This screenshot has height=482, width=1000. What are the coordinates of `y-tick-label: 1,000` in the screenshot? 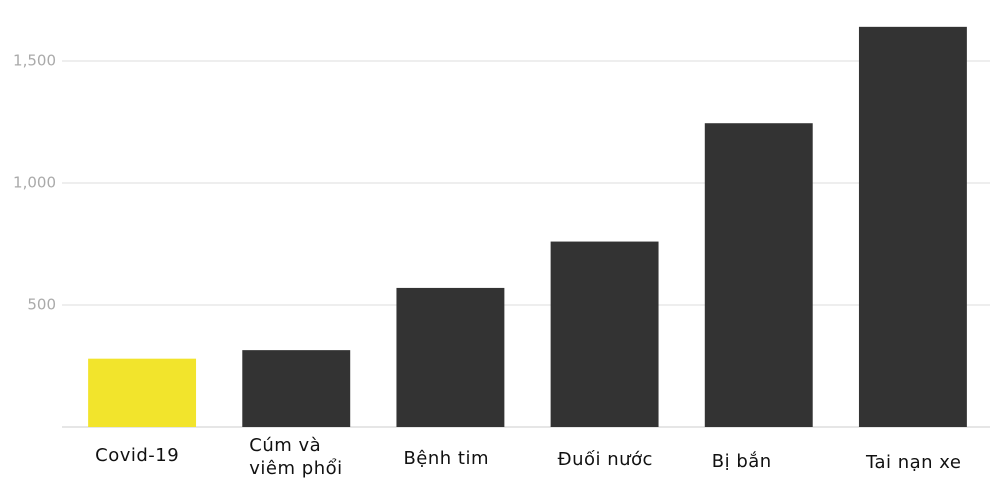 It's located at (34, 183).